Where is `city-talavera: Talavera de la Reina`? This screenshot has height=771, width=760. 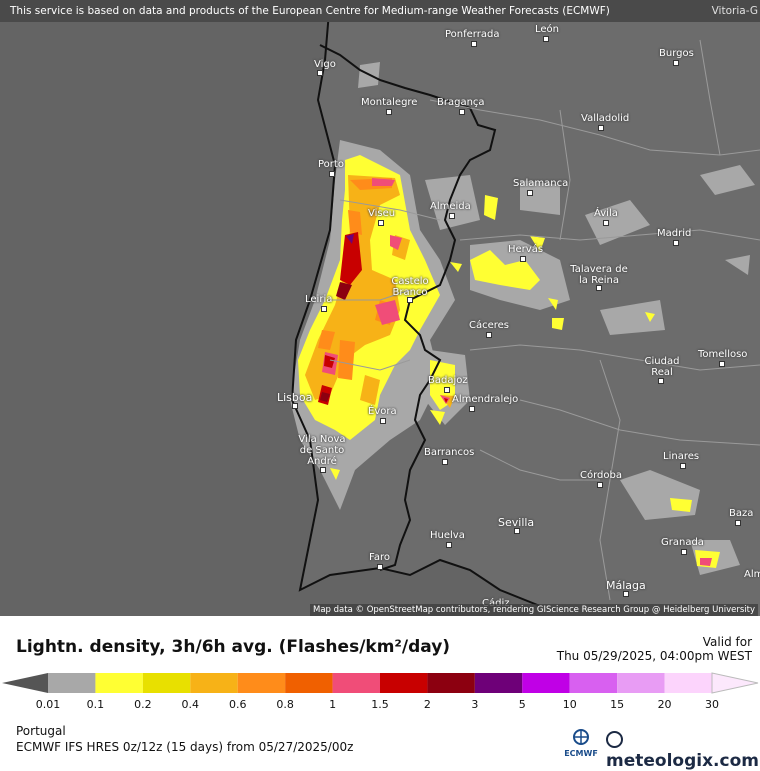 city-talavera: Talavera de la Reina is located at coordinates (599, 275).